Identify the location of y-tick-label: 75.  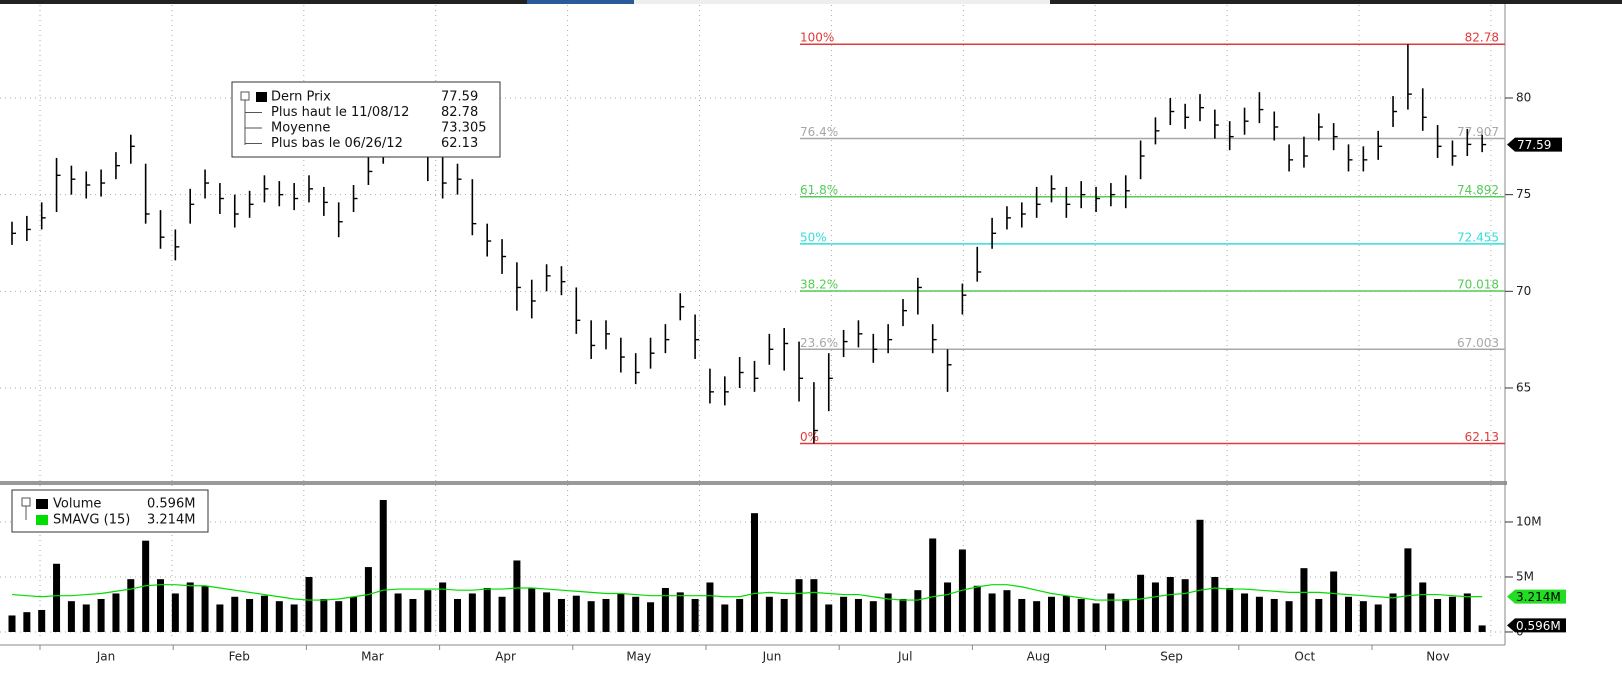
(1523, 194).